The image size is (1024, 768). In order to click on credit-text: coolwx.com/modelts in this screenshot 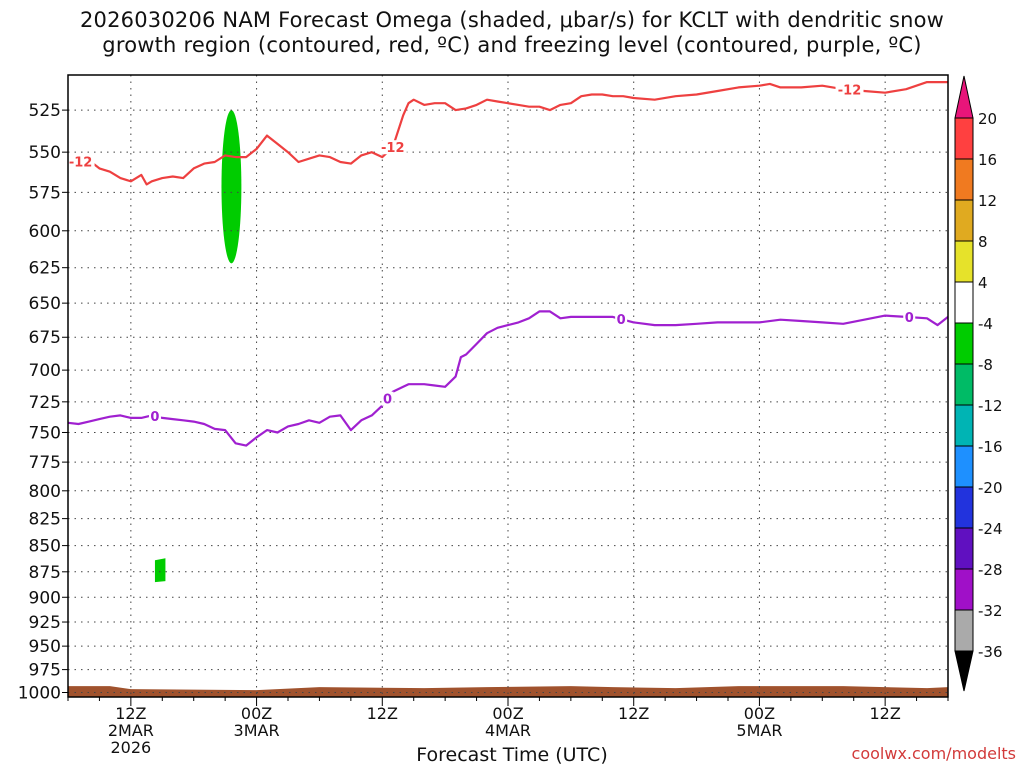, I will do `click(933, 753)`.